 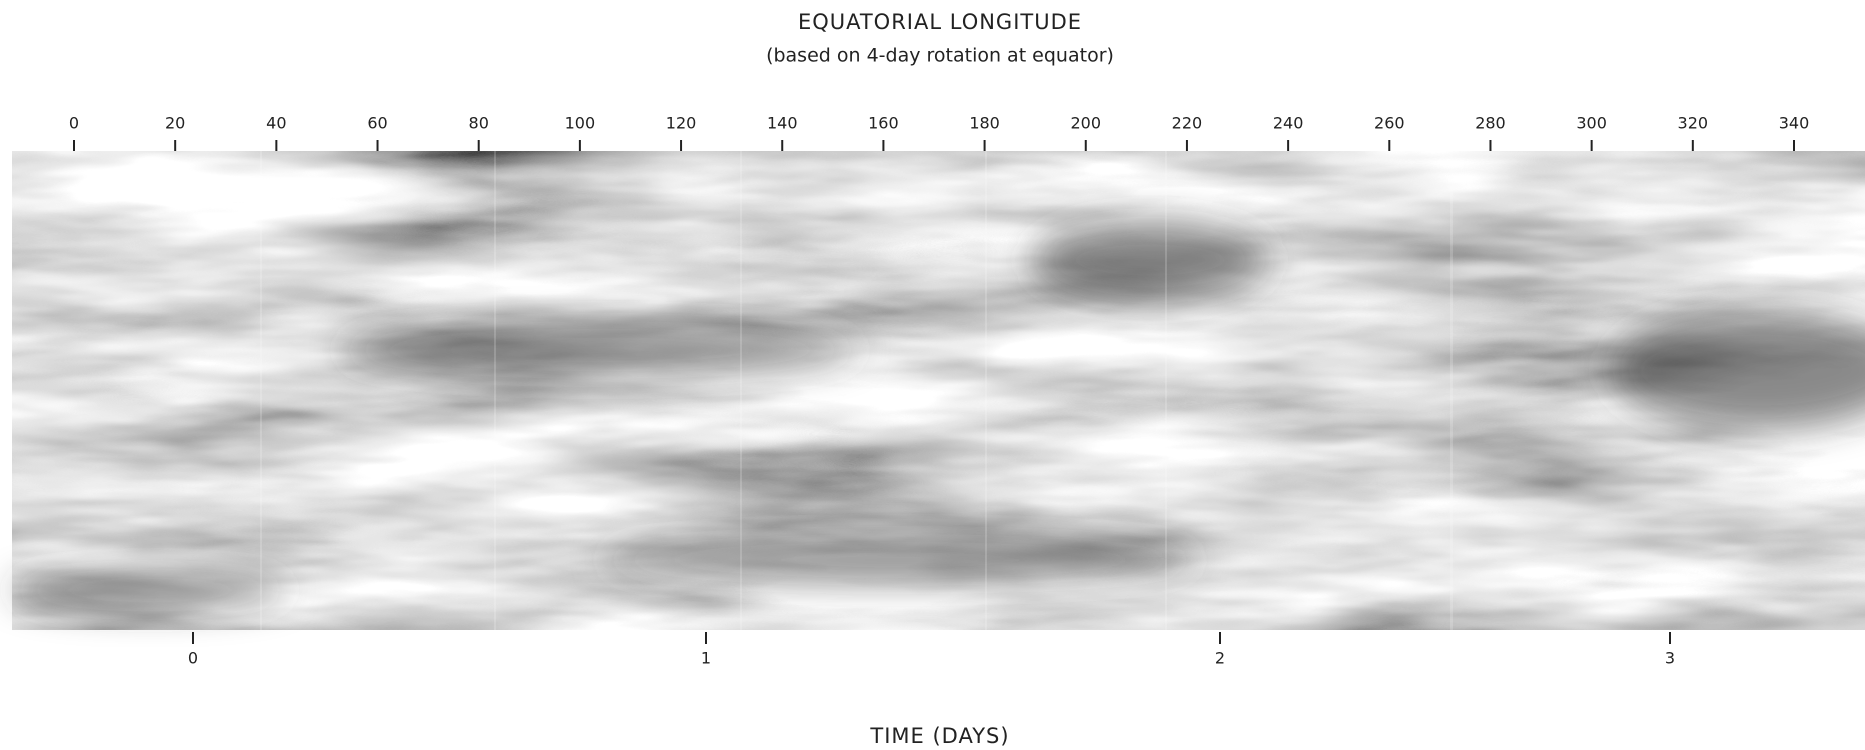 What do you see at coordinates (883, 123) in the screenshot?
I see `top-tick-label: 160` at bounding box center [883, 123].